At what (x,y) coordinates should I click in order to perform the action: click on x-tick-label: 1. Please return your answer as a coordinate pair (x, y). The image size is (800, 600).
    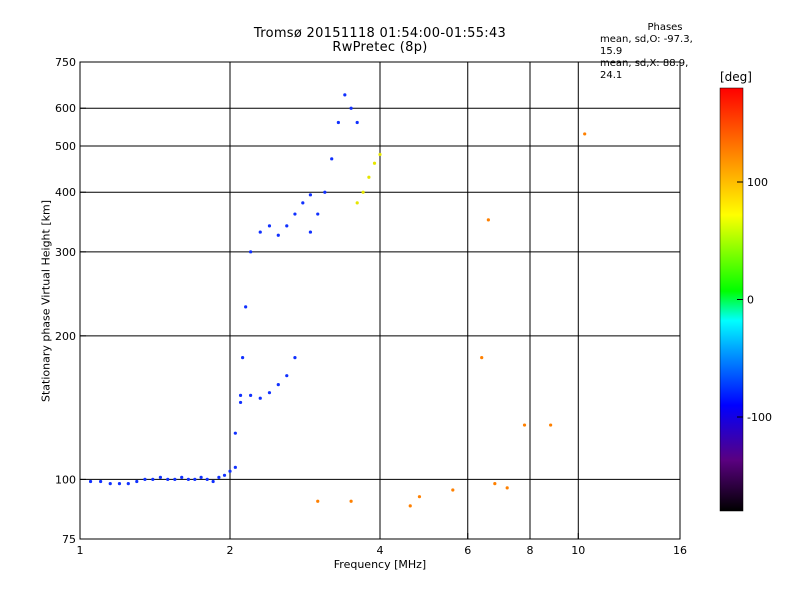
    Looking at the image, I should click on (80, 550).